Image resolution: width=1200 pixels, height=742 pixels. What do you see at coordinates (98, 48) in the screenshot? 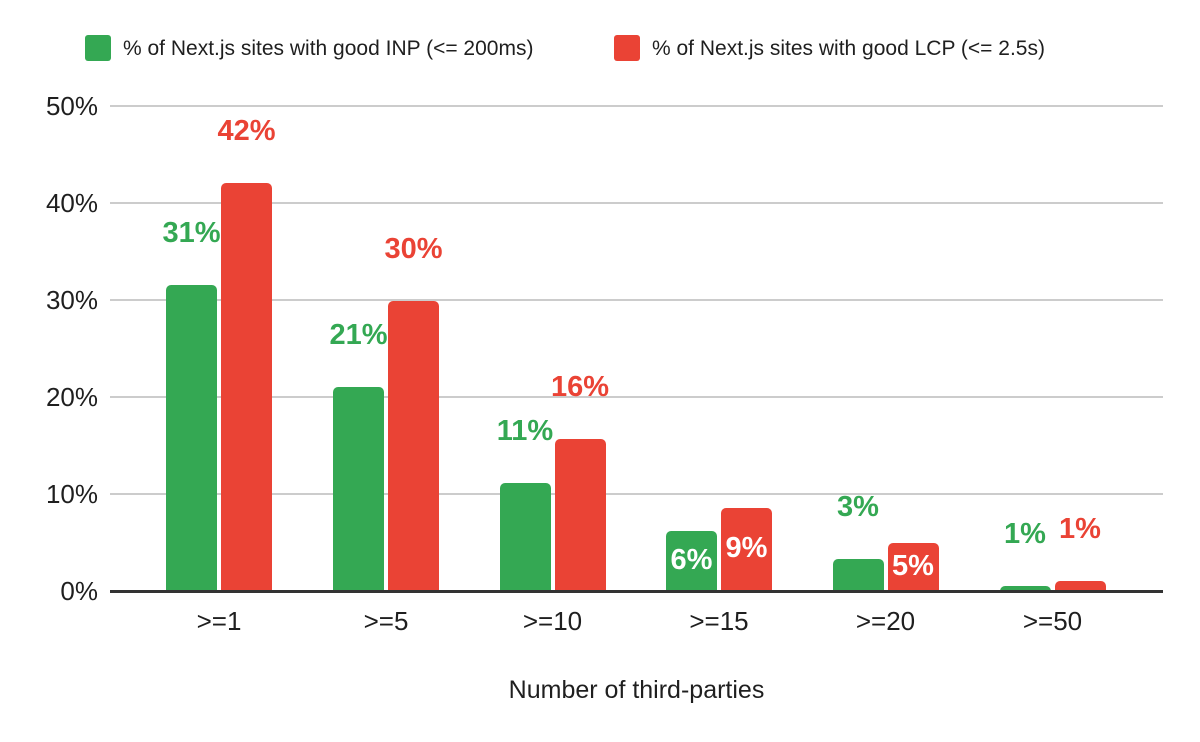
I see `inp-legend-swatch` at bounding box center [98, 48].